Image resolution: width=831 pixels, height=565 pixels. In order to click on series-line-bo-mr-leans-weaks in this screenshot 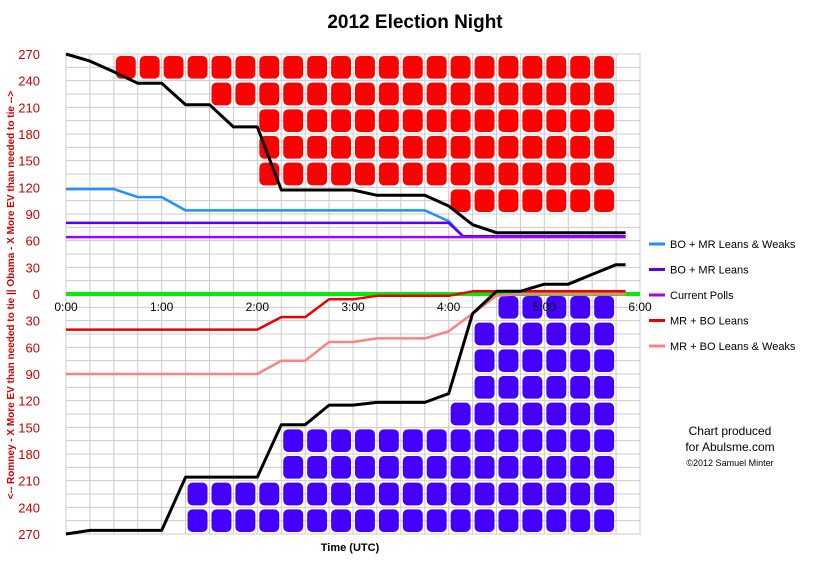, I will do `click(346, 212)`.